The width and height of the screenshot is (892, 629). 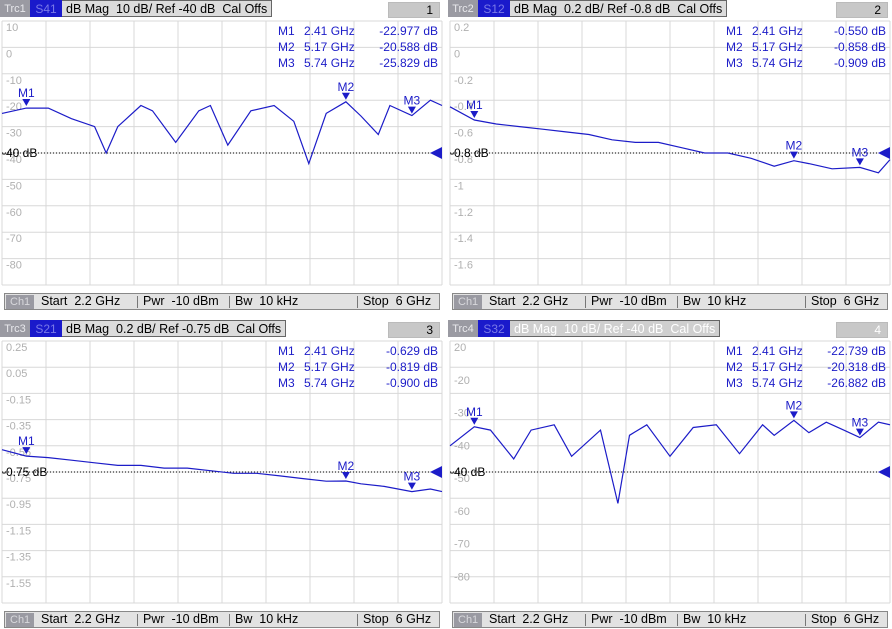 I want to click on s-parameter-label: S41, so click(x=46, y=8).